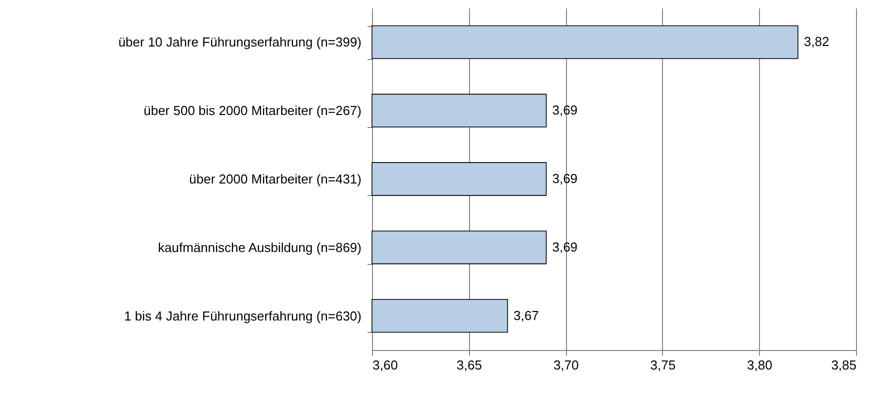 This screenshot has height=401, width=888. I want to click on y-tick-label: kaufmännische Ausbildung (n=869), so click(260, 247).